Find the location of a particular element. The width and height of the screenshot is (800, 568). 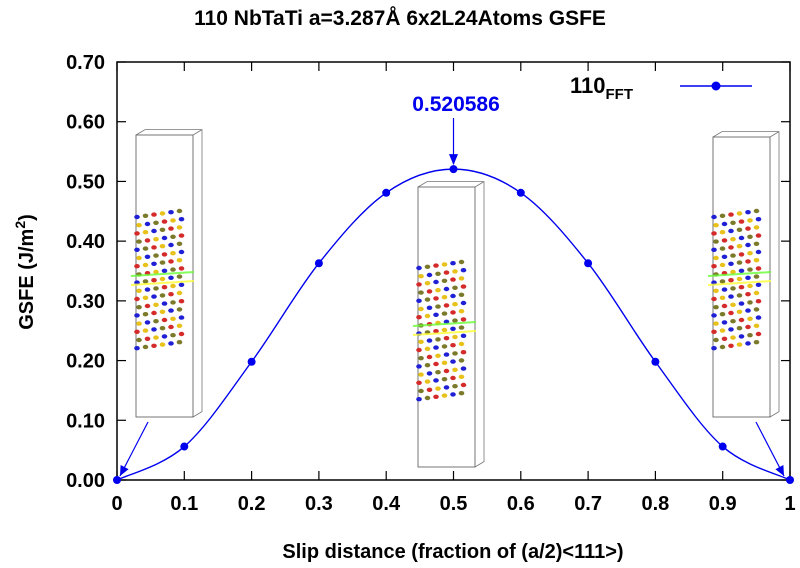

crystal-arrow-left is located at coordinates (134, 449).